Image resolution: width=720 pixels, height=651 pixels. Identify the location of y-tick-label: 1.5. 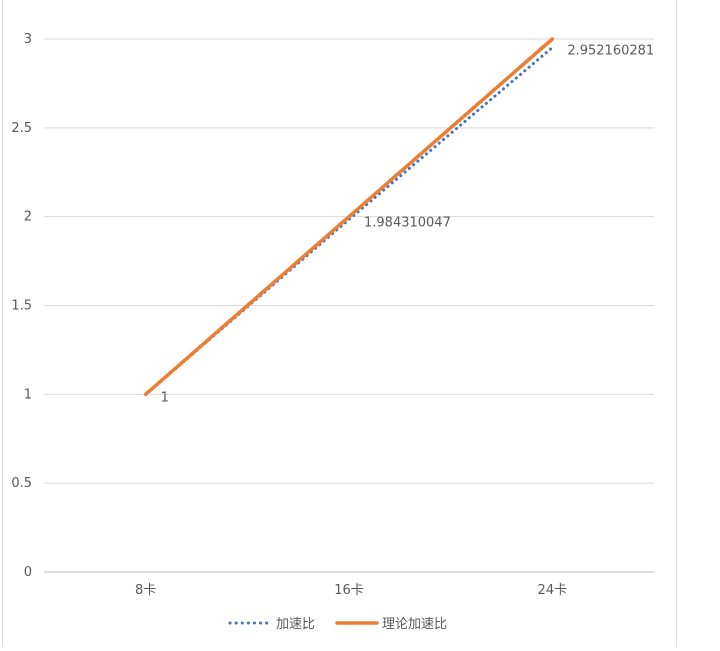
(21, 306).